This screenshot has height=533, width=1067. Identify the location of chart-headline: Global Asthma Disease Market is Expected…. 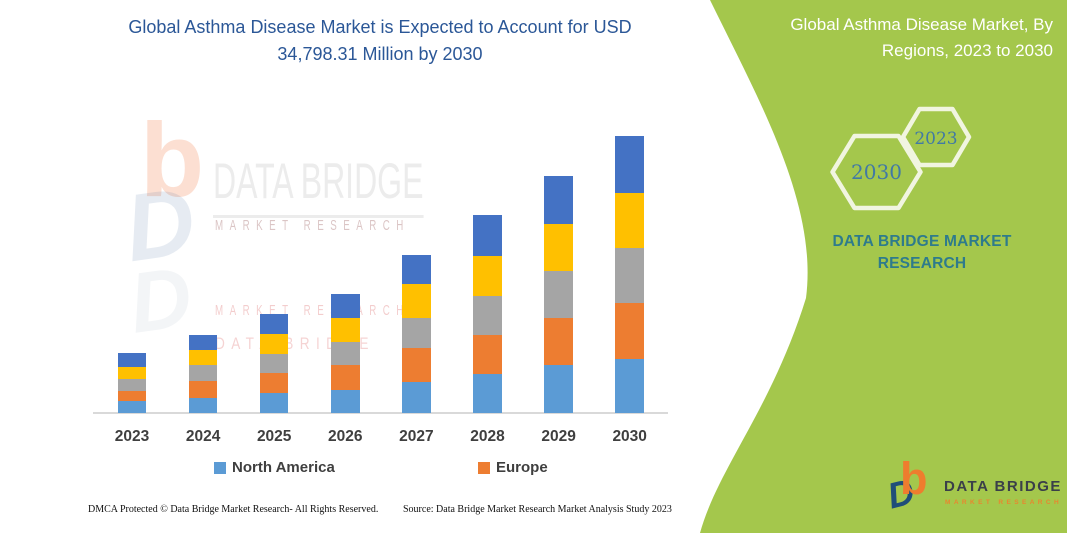
(380, 40).